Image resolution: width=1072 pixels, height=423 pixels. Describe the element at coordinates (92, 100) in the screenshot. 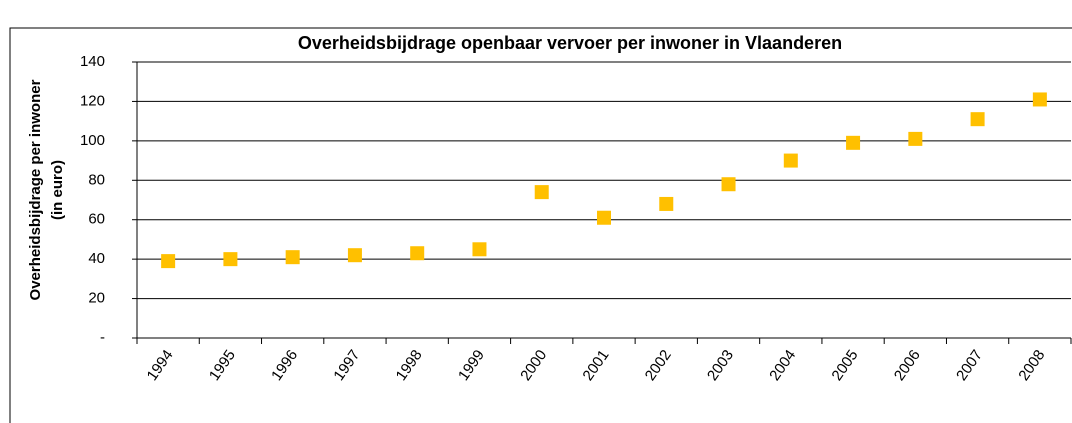

I see `y-tick-label: 120` at that location.